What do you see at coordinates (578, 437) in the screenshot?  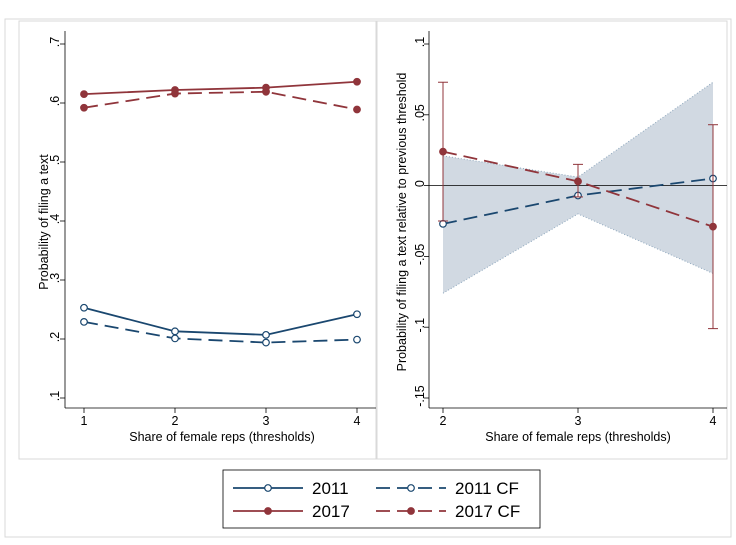 I see `right-x-axis-label: Share of female reps (thresholds)` at bounding box center [578, 437].